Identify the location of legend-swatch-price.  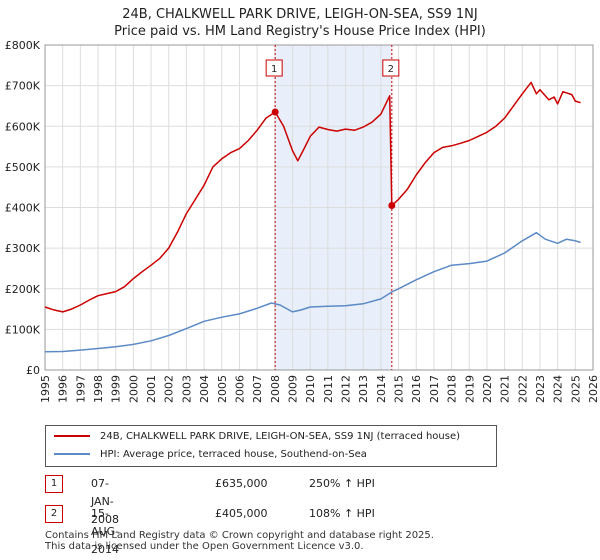
(72, 436).